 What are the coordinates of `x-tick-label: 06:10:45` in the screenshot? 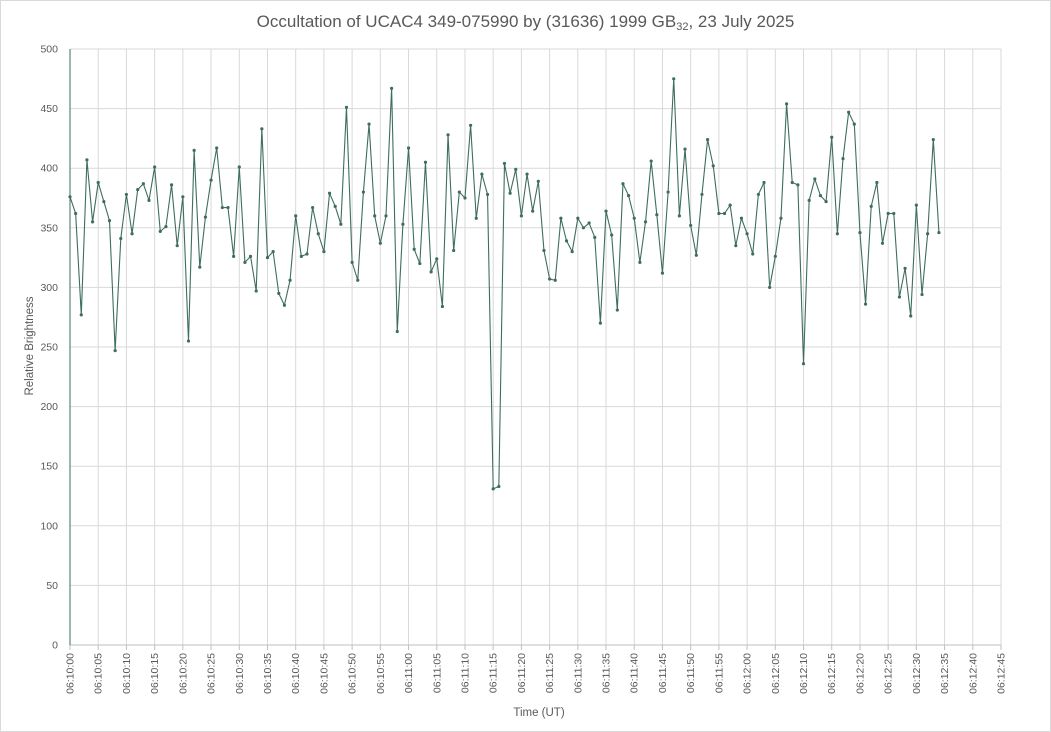 It's located at (324, 673).